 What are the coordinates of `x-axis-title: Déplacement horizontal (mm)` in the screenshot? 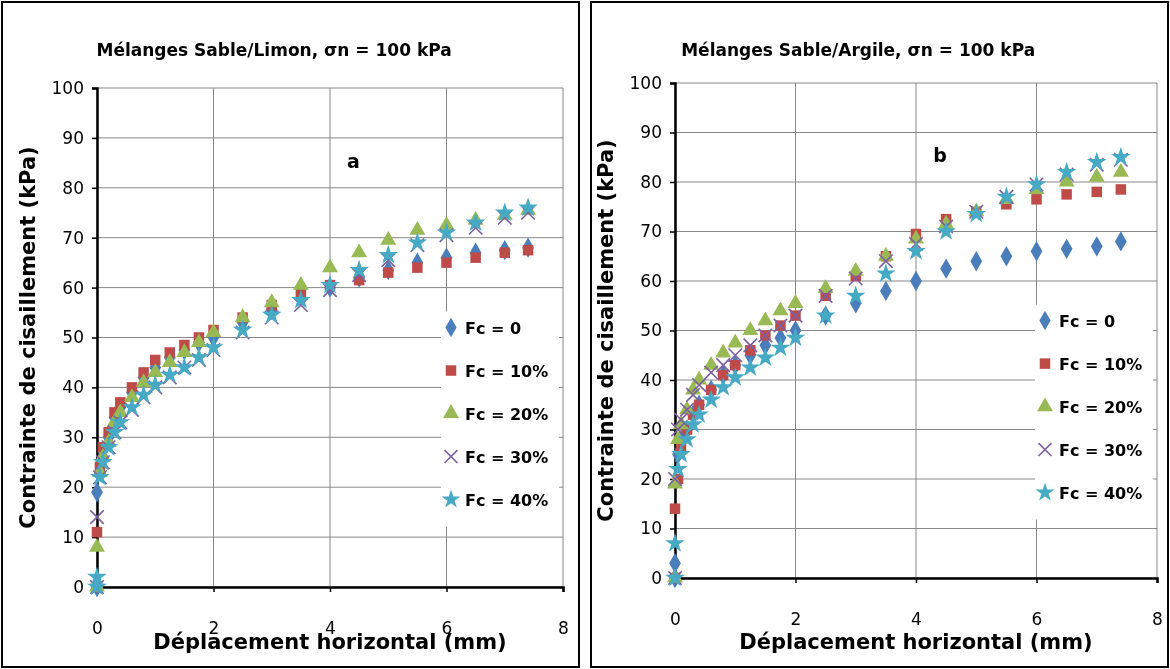 It's located at (916, 642).